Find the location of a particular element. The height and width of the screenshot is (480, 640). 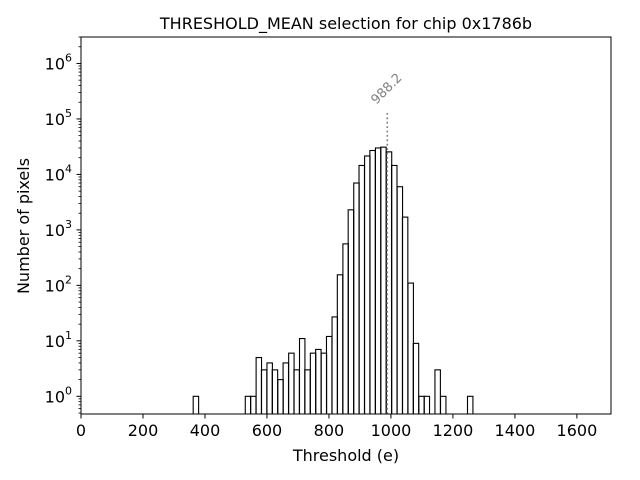

x-axis-label: Threshold (e) is located at coordinates (345, 455).